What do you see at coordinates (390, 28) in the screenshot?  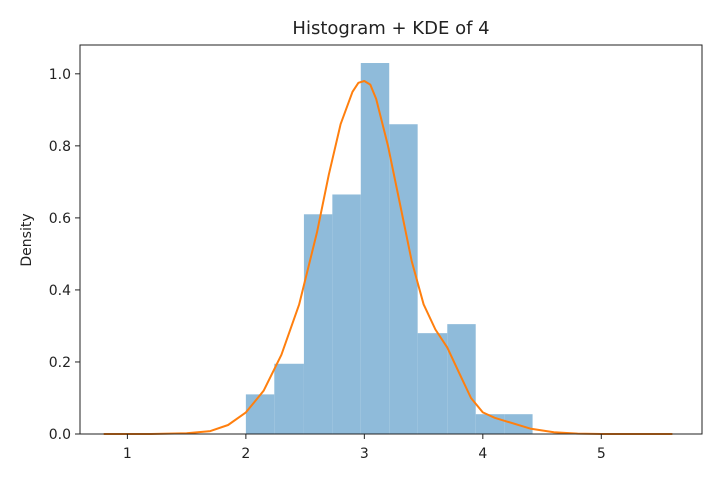 I see `chart-title: Histogram + KDE of 4` at bounding box center [390, 28].